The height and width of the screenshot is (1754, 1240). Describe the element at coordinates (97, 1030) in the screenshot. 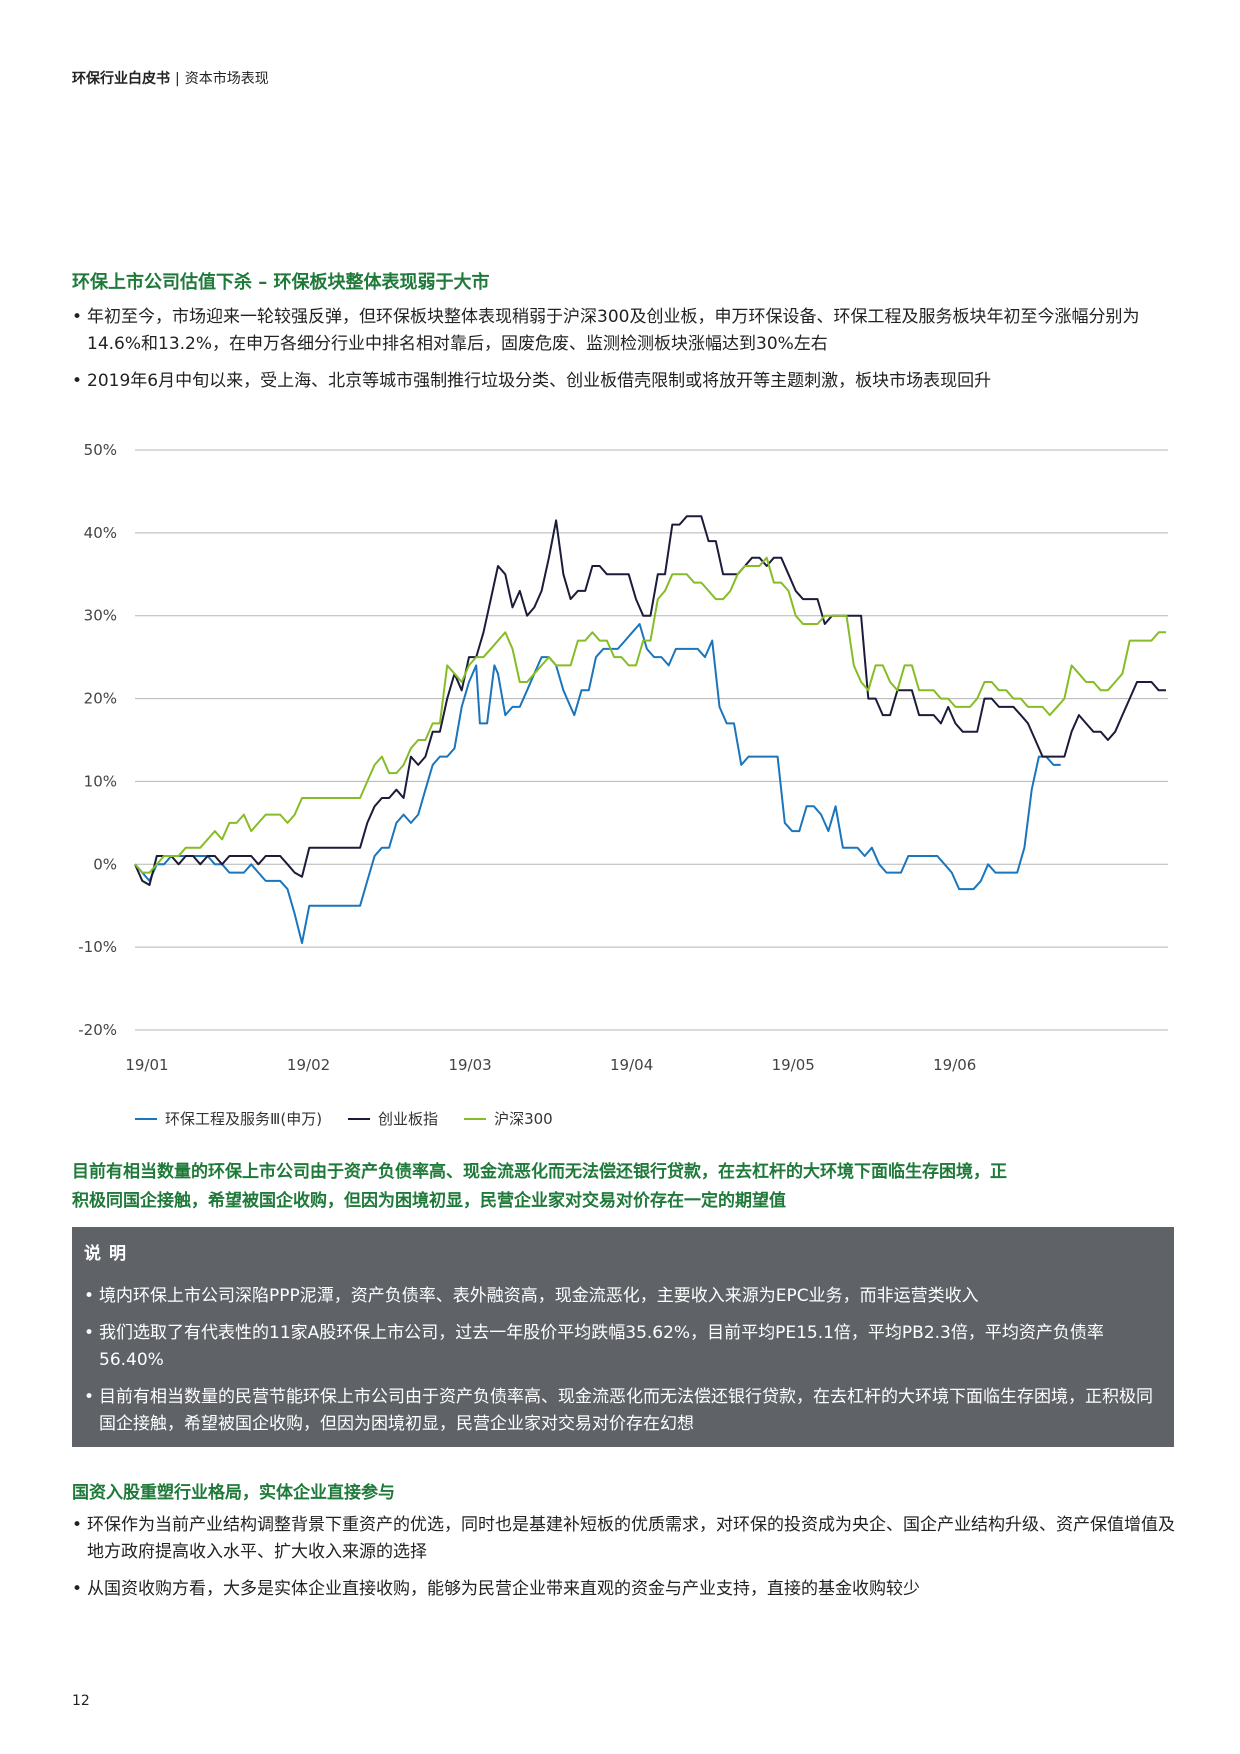

I see `y-tick-label: -20%` at that location.